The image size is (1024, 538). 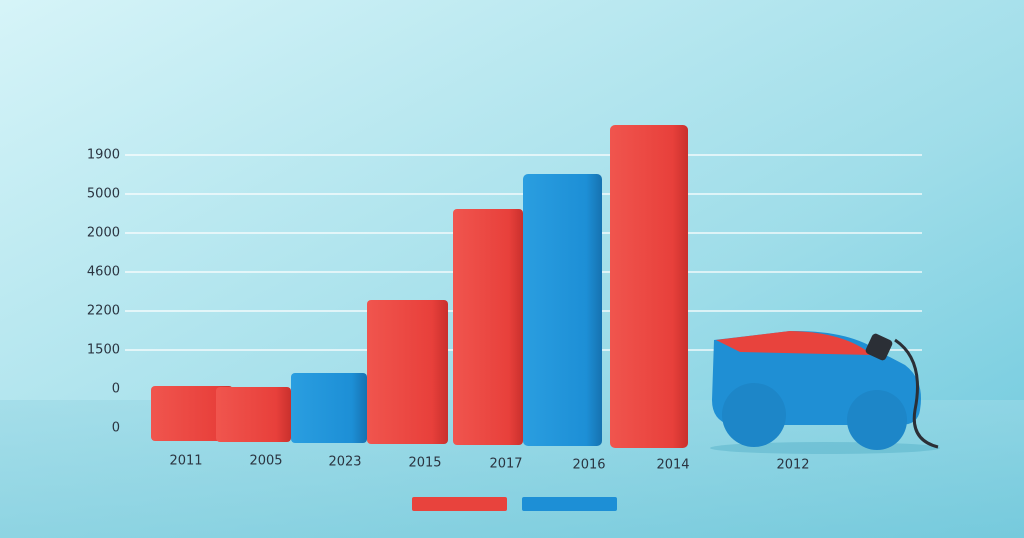 I want to click on y-axis-label: 1500, so click(x=103, y=350).